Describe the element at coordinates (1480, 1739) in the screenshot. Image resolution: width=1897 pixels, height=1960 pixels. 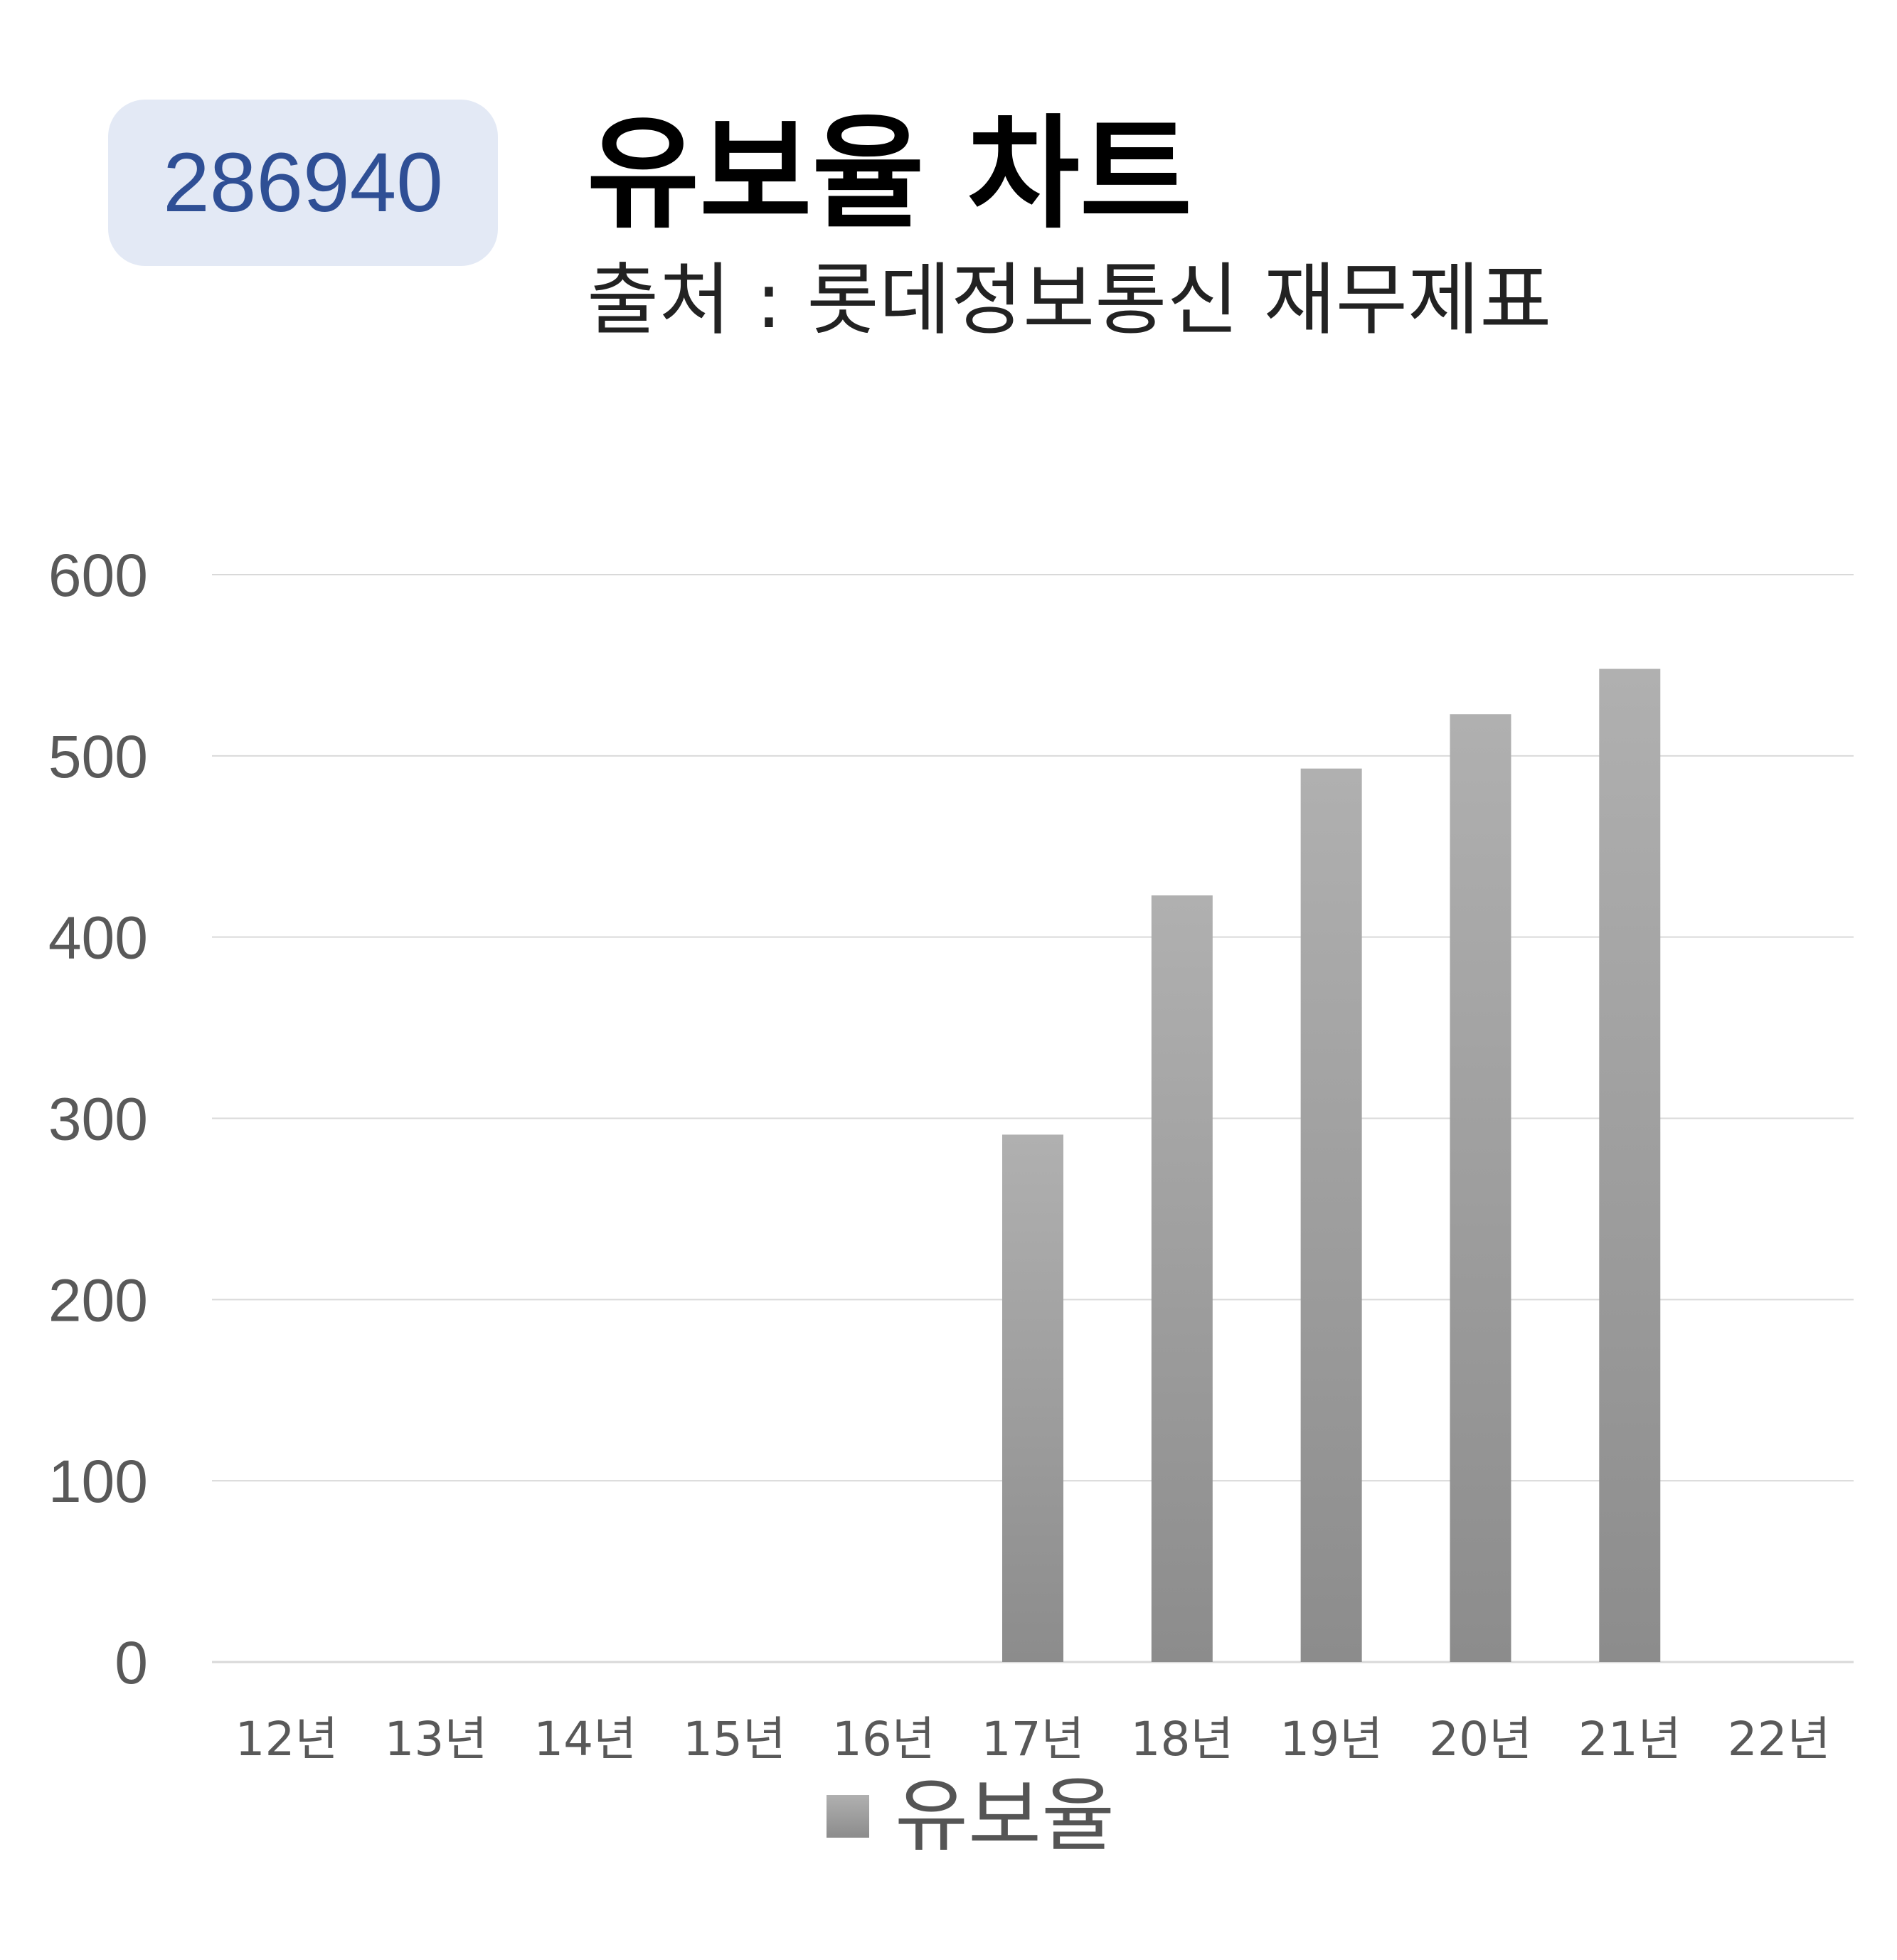
I see `x-tick-label: 20년` at that location.